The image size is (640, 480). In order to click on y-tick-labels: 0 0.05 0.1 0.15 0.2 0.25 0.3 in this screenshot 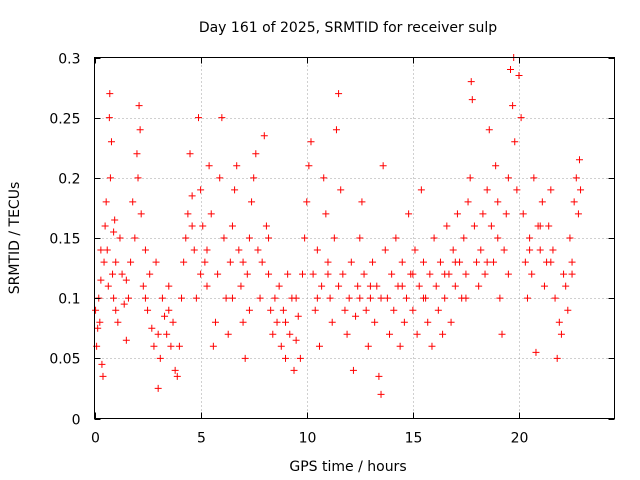, I will do `click(64, 240)`.